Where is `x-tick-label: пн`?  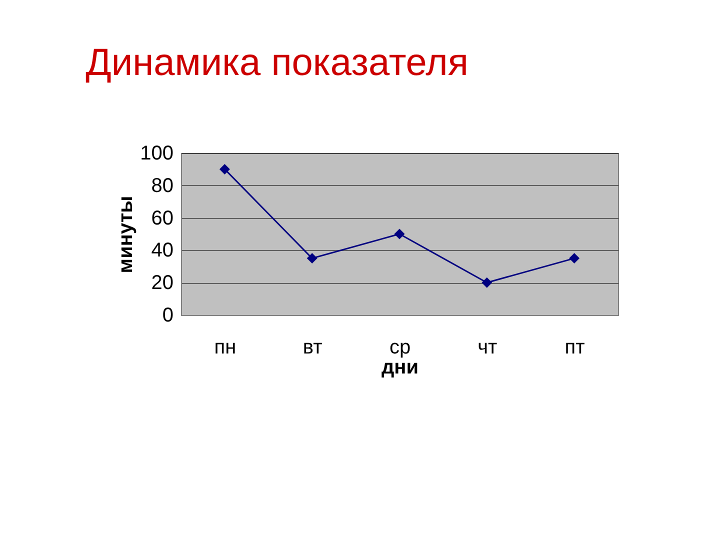 x-tick-label: пн is located at coordinates (225, 347).